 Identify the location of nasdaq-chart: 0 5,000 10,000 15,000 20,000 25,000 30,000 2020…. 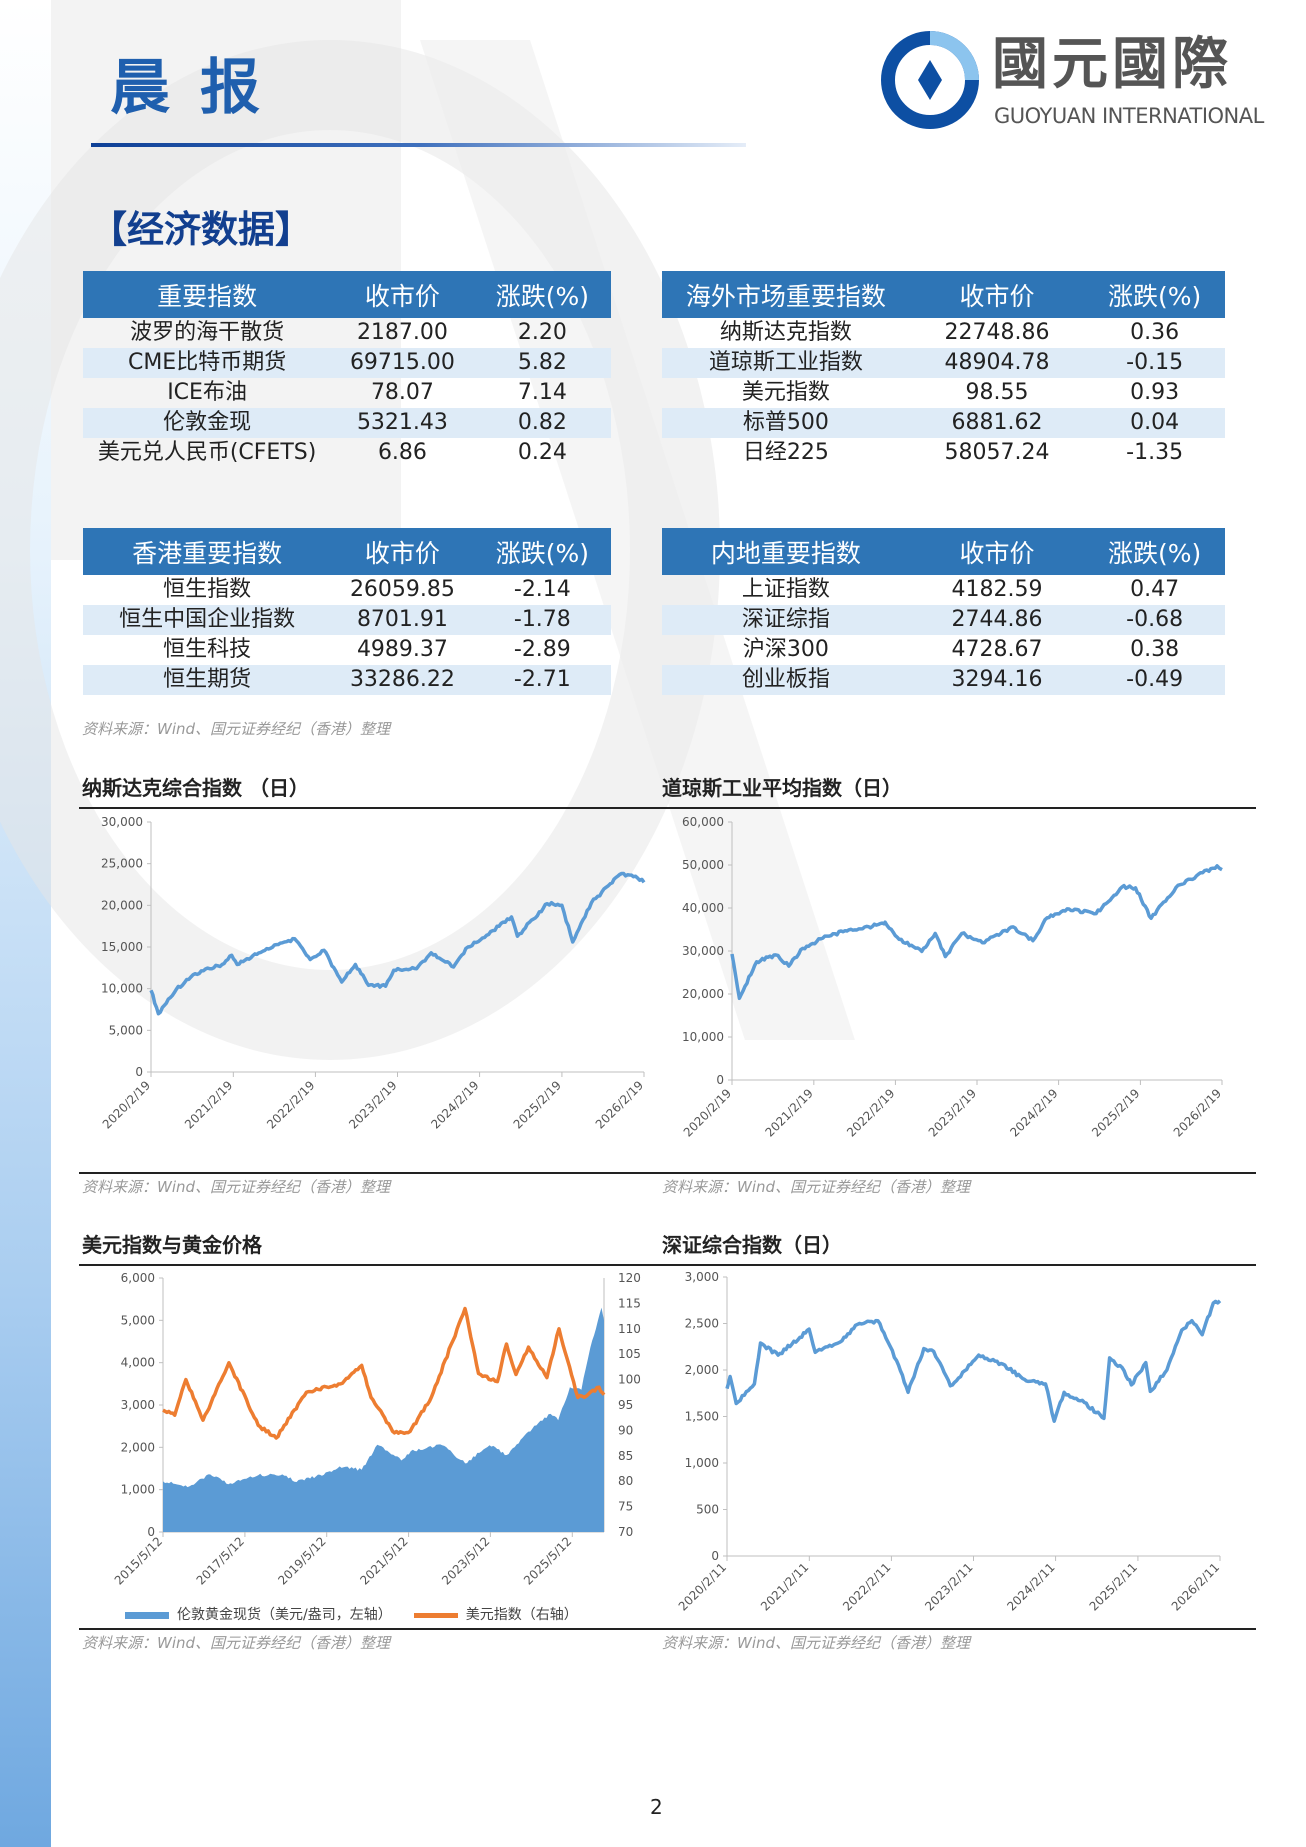
(373, 973).